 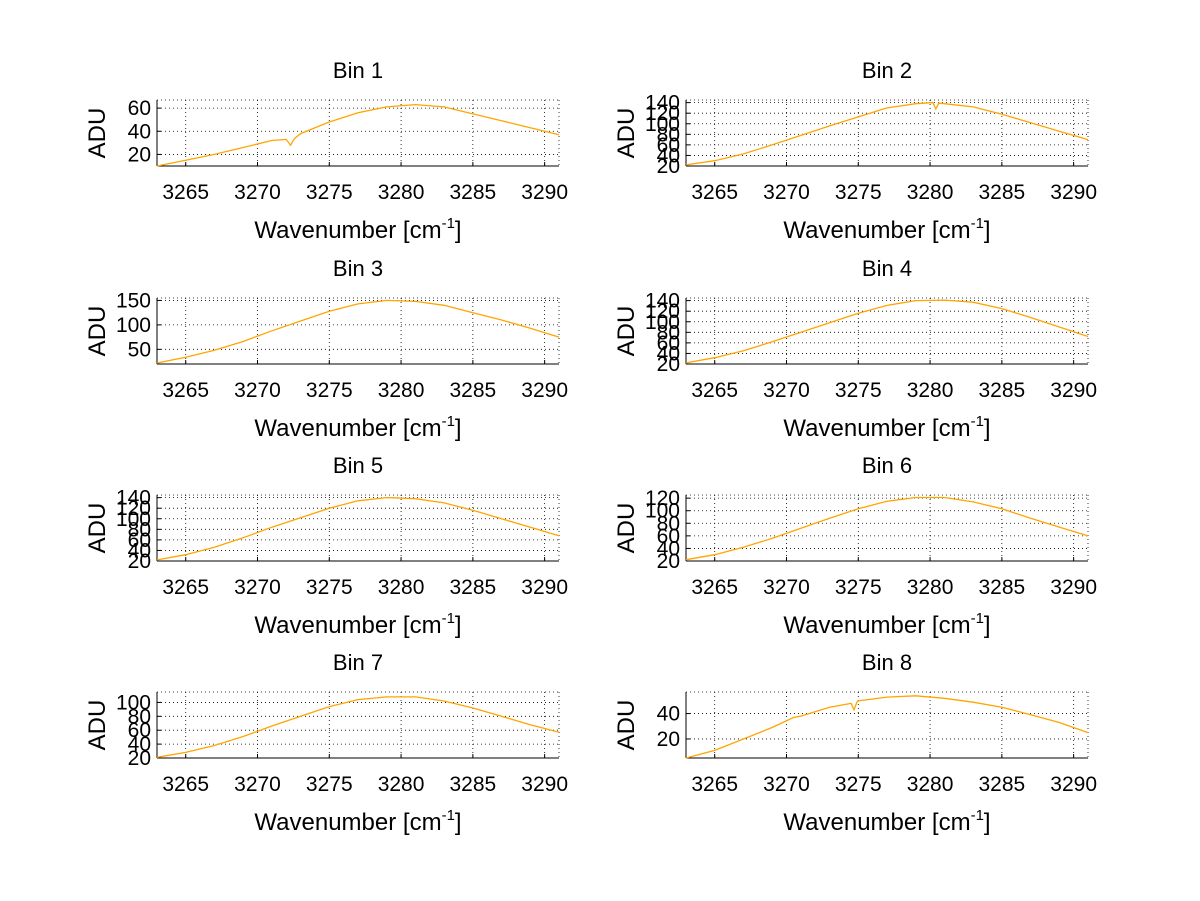 I want to click on subplot-title: Bin 6, so click(x=887, y=465).